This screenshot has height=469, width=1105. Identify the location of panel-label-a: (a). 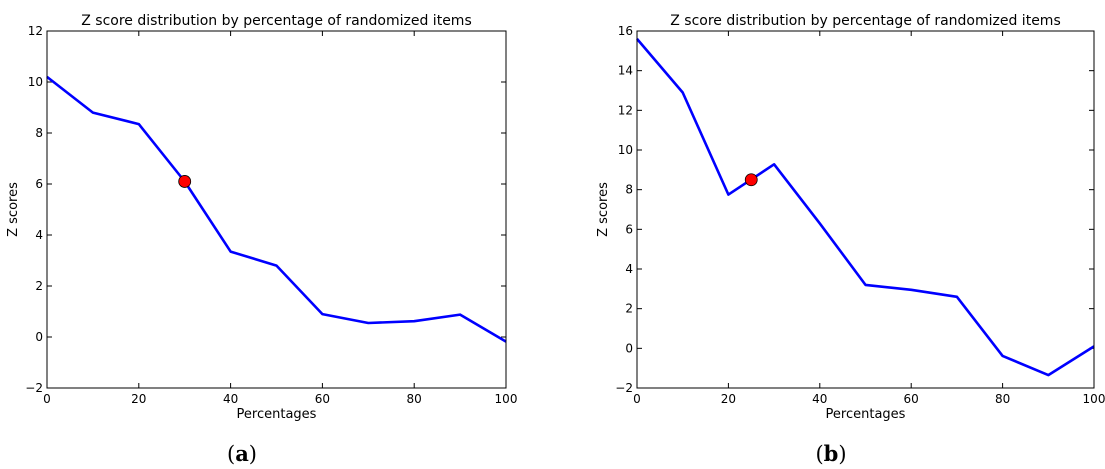
(242, 453).